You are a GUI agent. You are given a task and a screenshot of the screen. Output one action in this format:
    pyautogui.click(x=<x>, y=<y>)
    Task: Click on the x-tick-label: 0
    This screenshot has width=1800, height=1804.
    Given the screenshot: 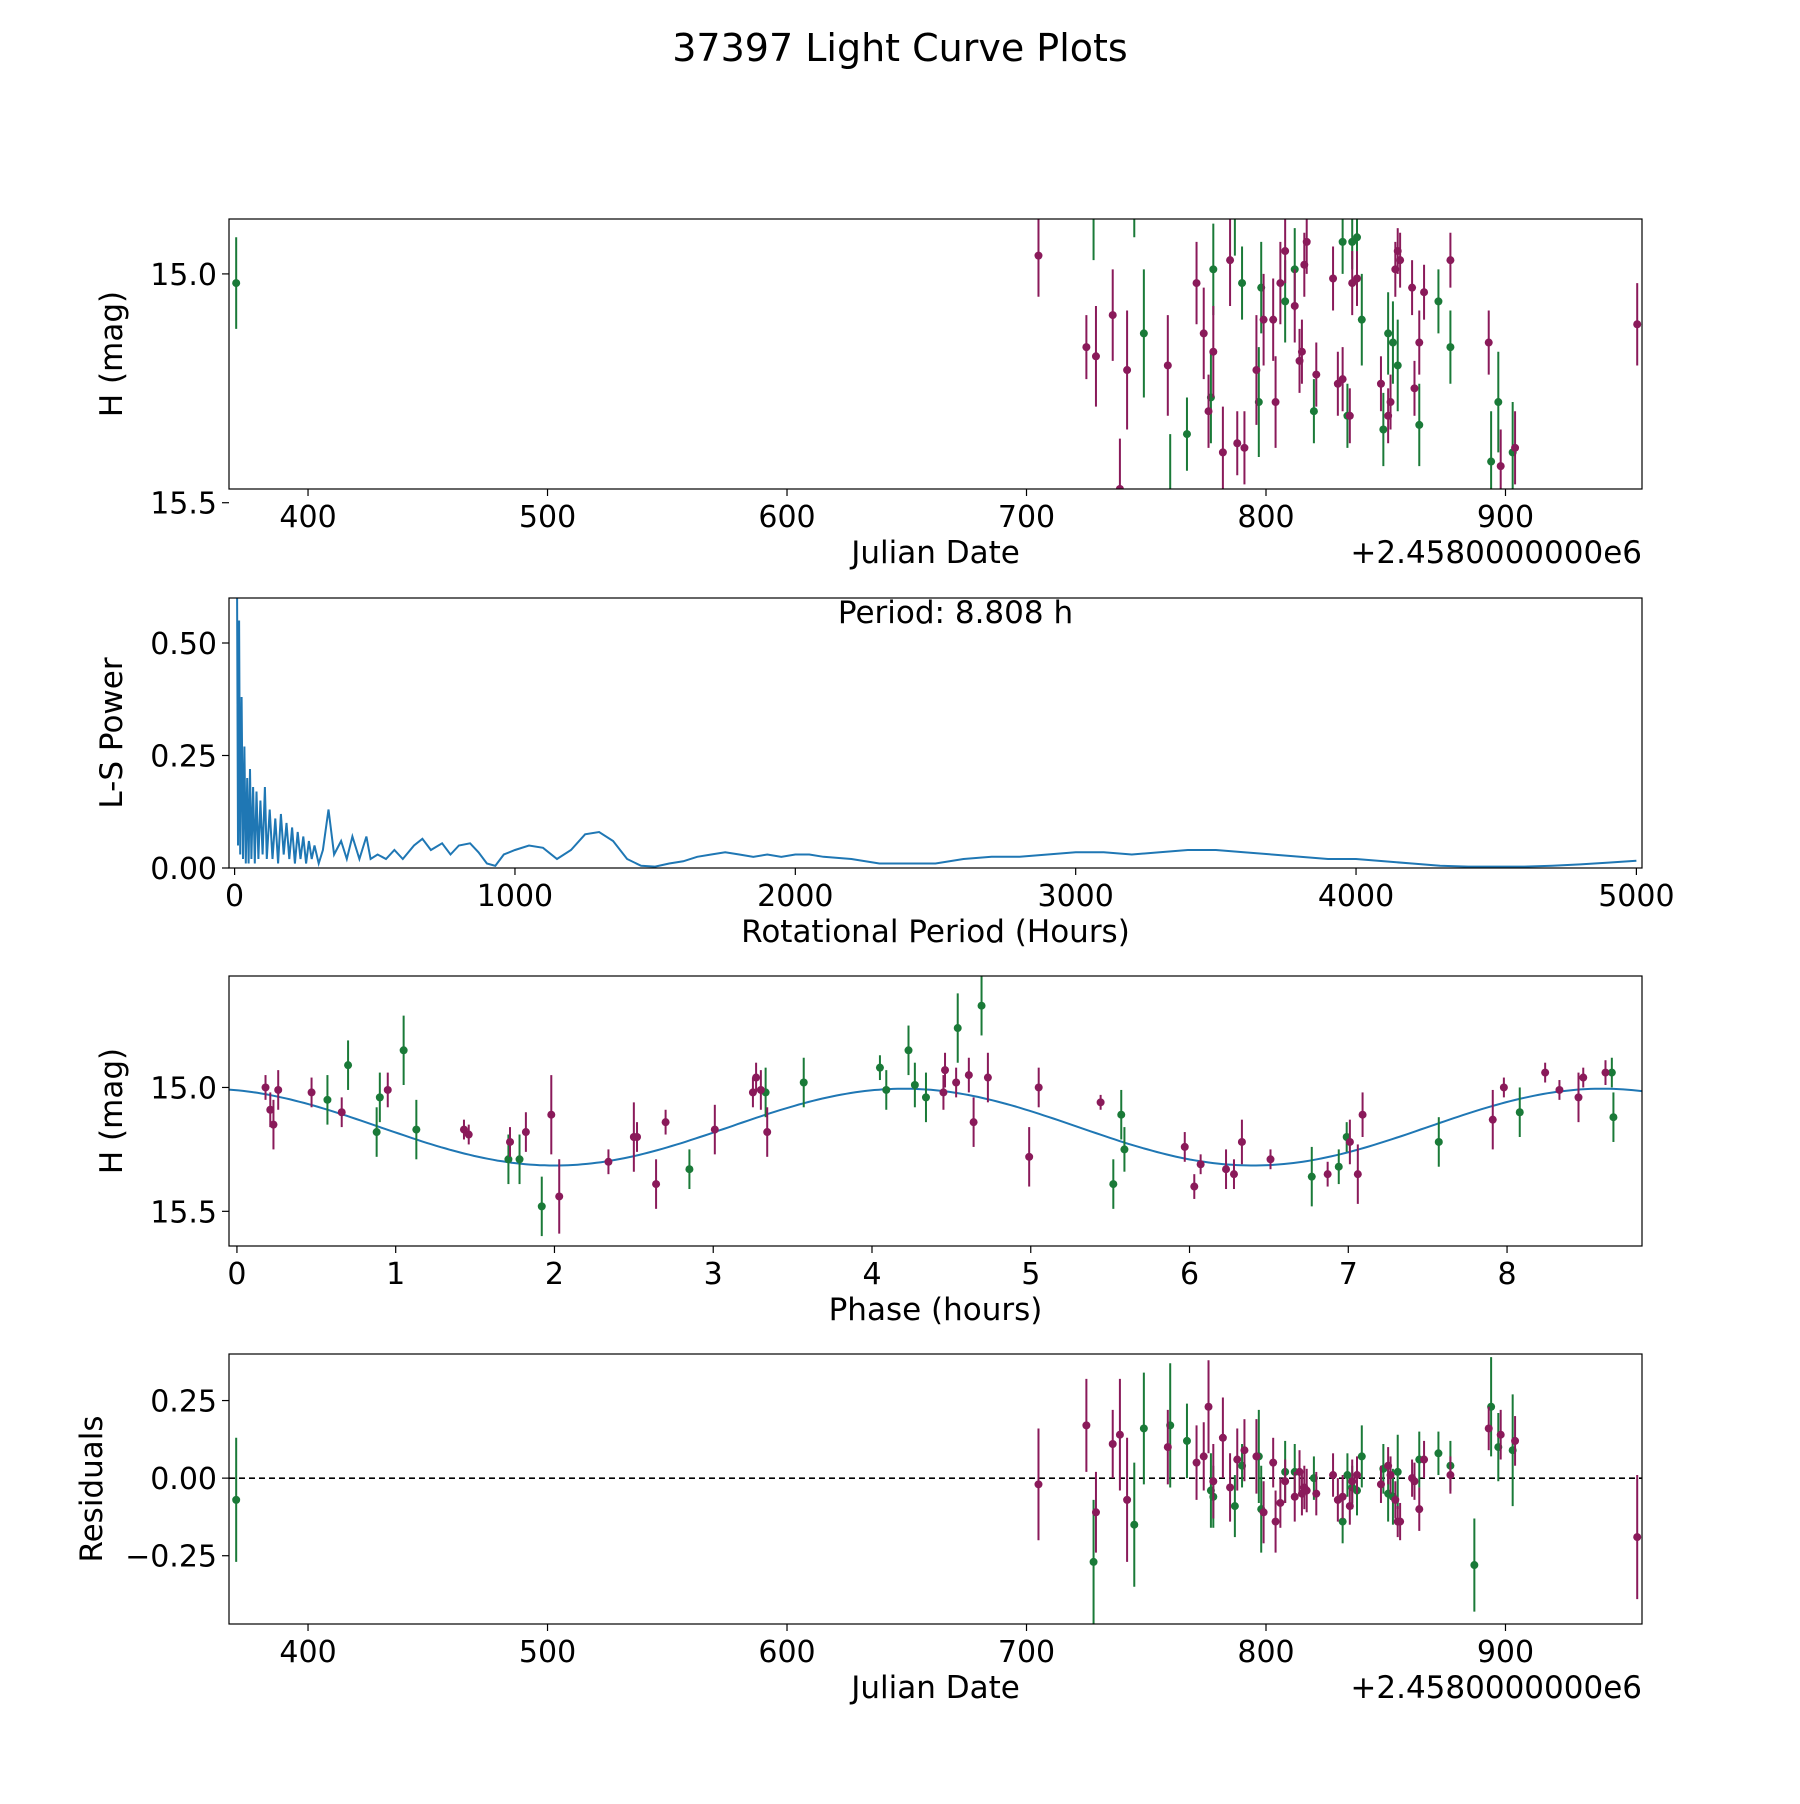 What is the action you would take?
    pyautogui.click(x=236, y=1274)
    